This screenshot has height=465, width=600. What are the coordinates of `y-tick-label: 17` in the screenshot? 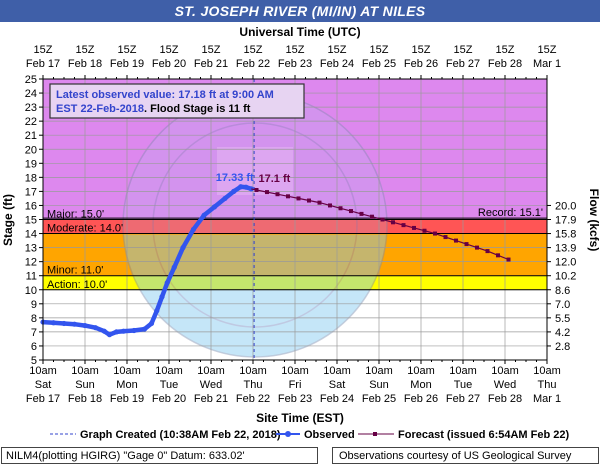 It's located at (31, 192).